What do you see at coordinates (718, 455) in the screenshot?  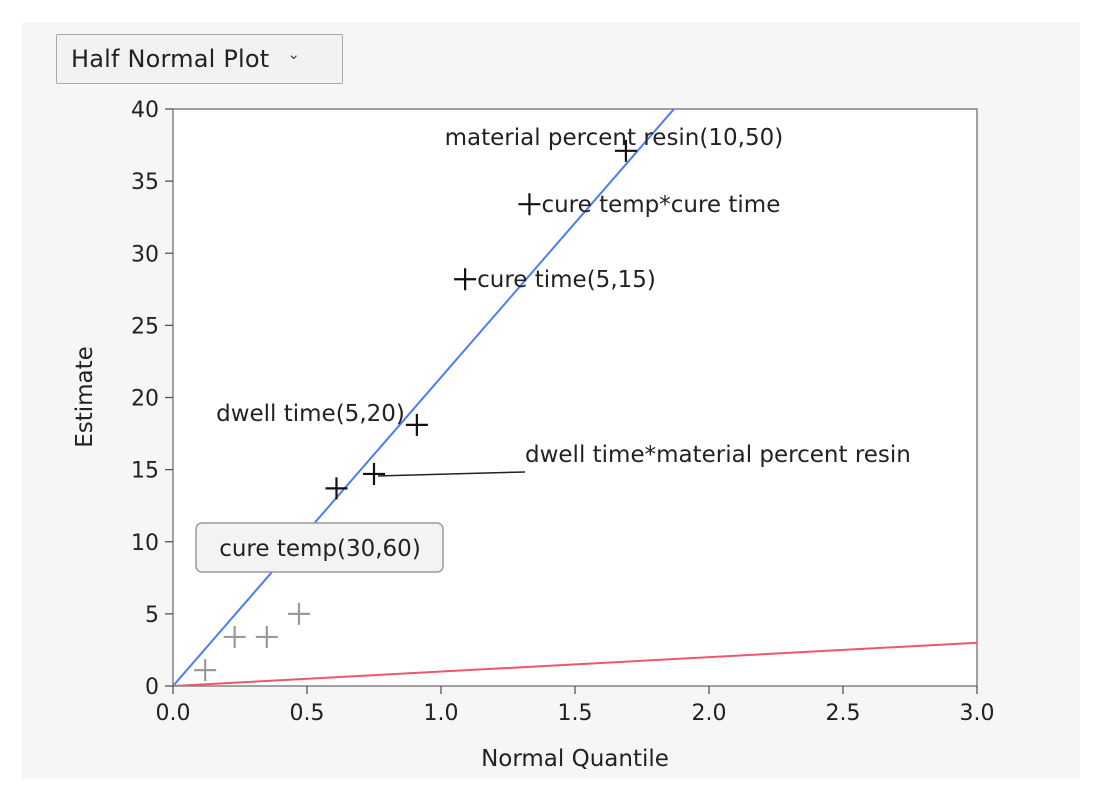 I see `point-label: dwell time*material percent resin` at bounding box center [718, 455].